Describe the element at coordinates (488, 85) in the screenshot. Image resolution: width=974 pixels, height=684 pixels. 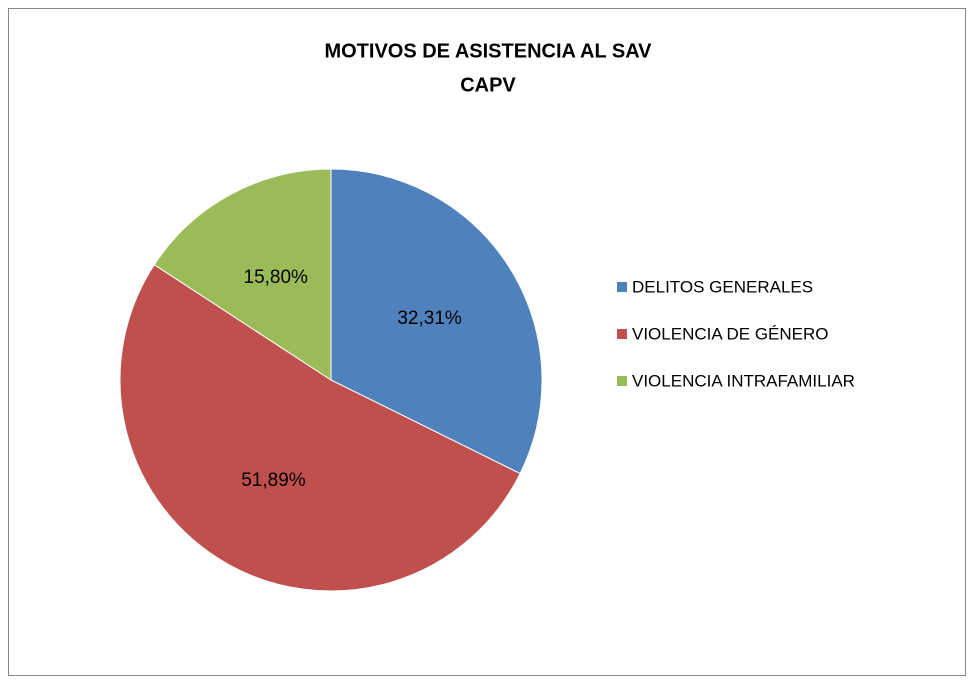
I see `chart-title: CAPV` at that location.